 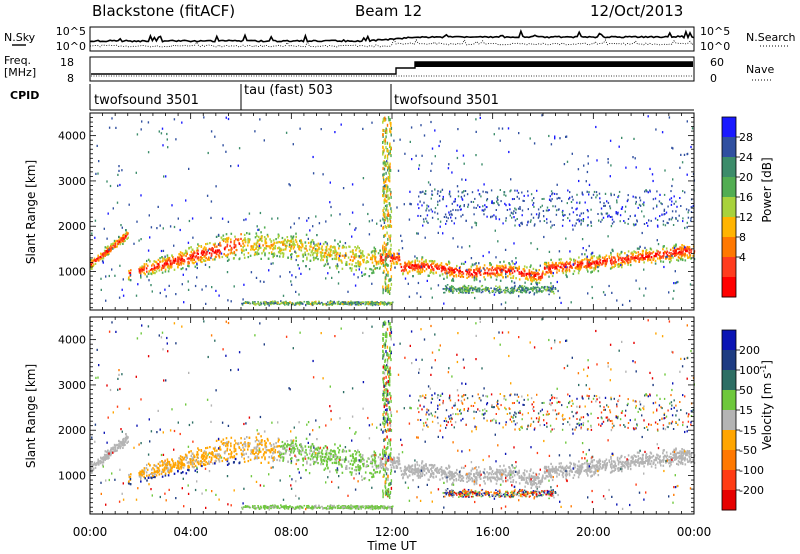 What do you see at coordinates (729, 287) in the screenshot?
I see `colorbar-segment` at bounding box center [729, 287].